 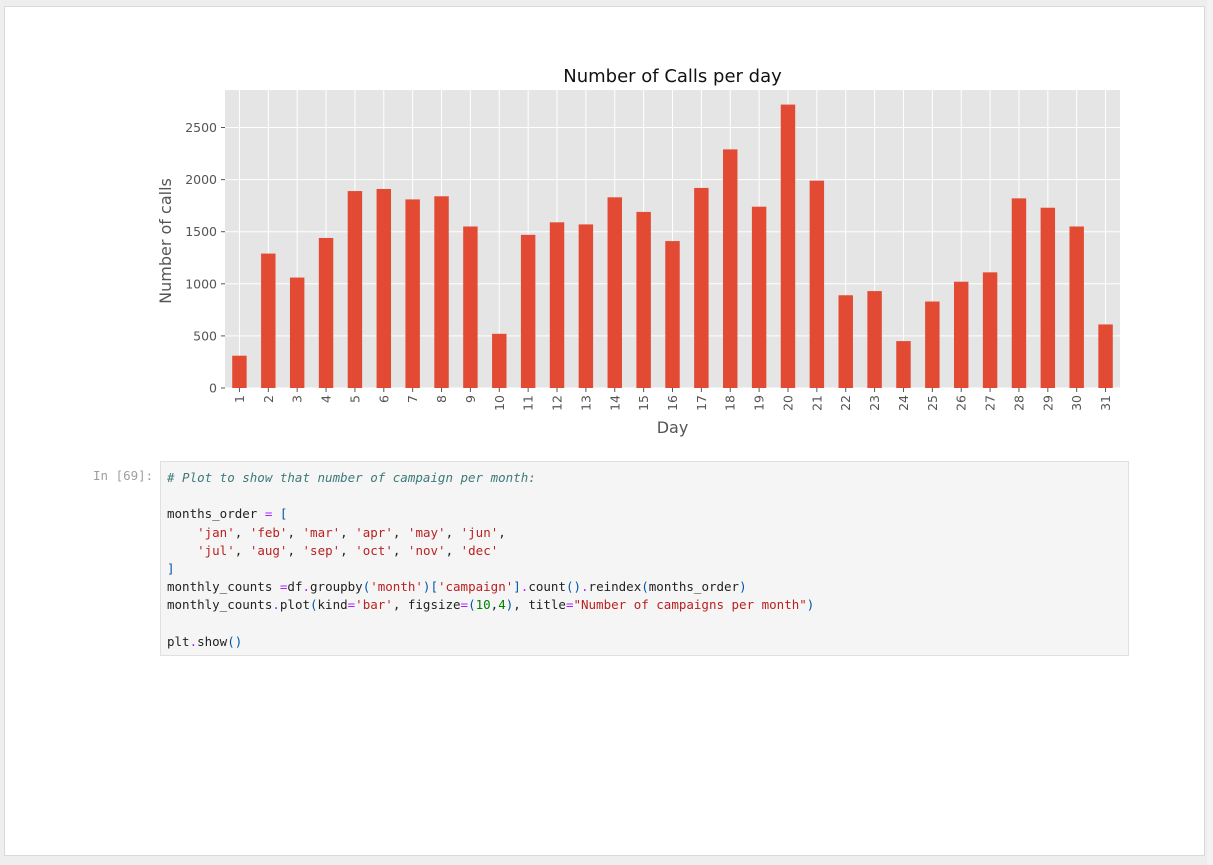 I want to click on x-tick-label: 18, so click(x=730, y=403).